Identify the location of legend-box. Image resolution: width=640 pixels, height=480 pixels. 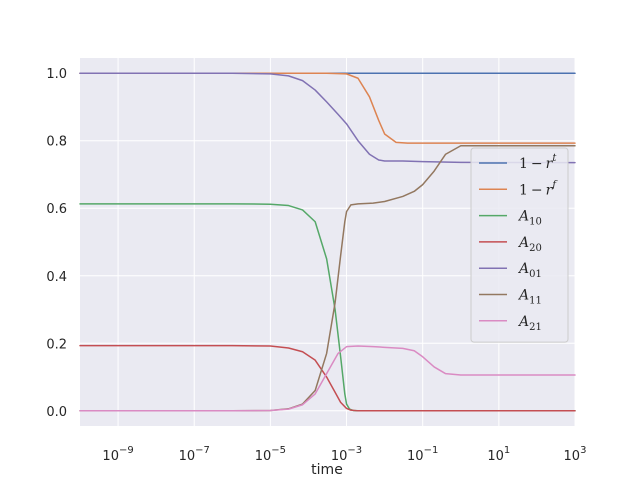
(519, 245).